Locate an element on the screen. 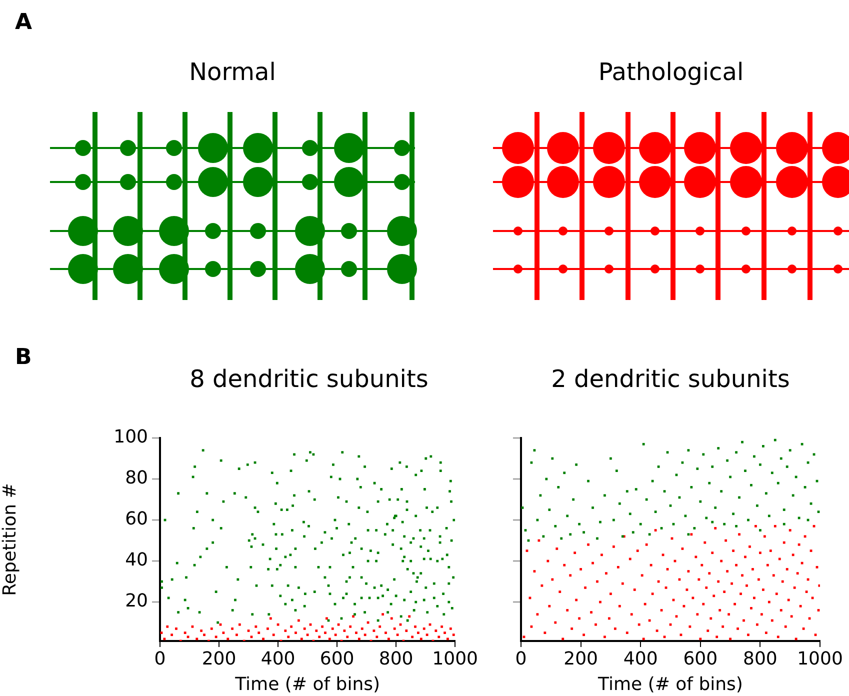  text: B is located at coordinates (23, 357).